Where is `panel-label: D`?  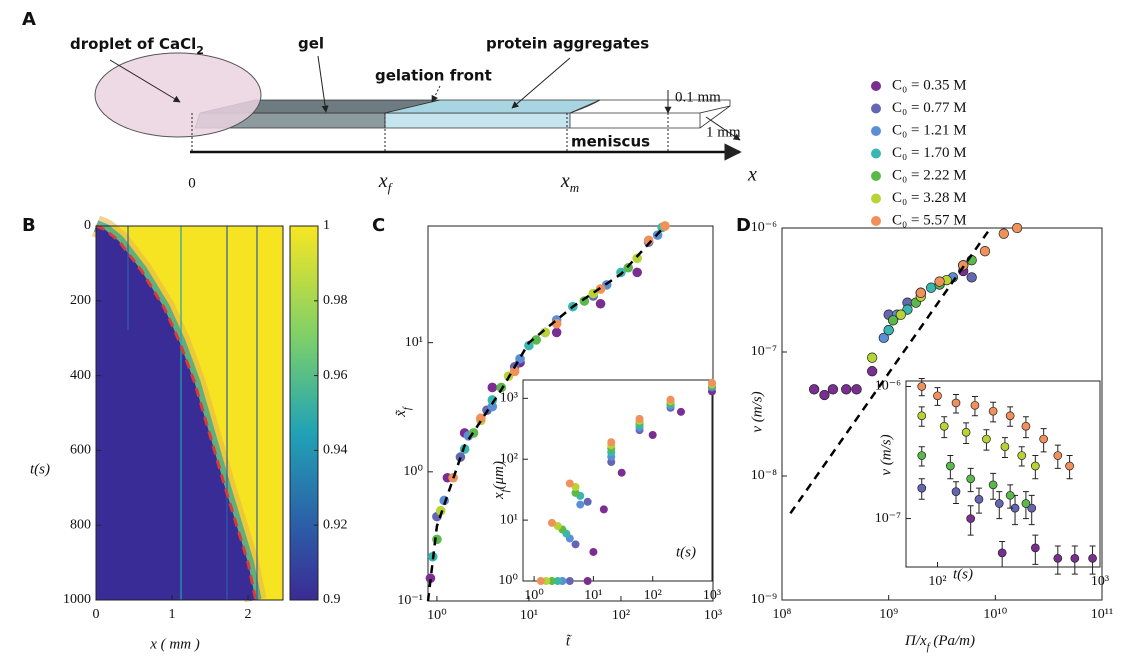 panel-label: D is located at coordinates (743, 225).